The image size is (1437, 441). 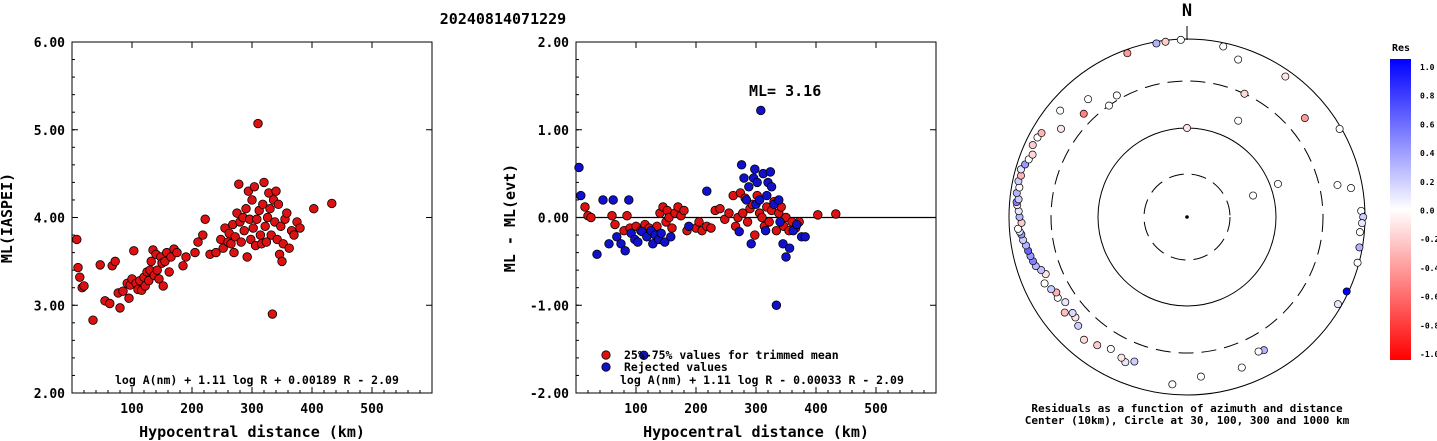 I want to click on y-tick-label: 4.00, so click(x=49, y=219).